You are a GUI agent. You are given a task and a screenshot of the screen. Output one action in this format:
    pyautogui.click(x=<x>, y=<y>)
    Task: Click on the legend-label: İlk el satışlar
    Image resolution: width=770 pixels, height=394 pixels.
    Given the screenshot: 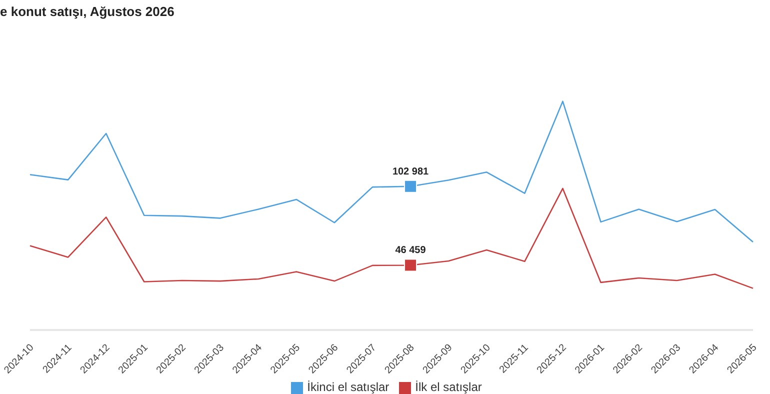 What is the action you would take?
    pyautogui.click(x=448, y=387)
    